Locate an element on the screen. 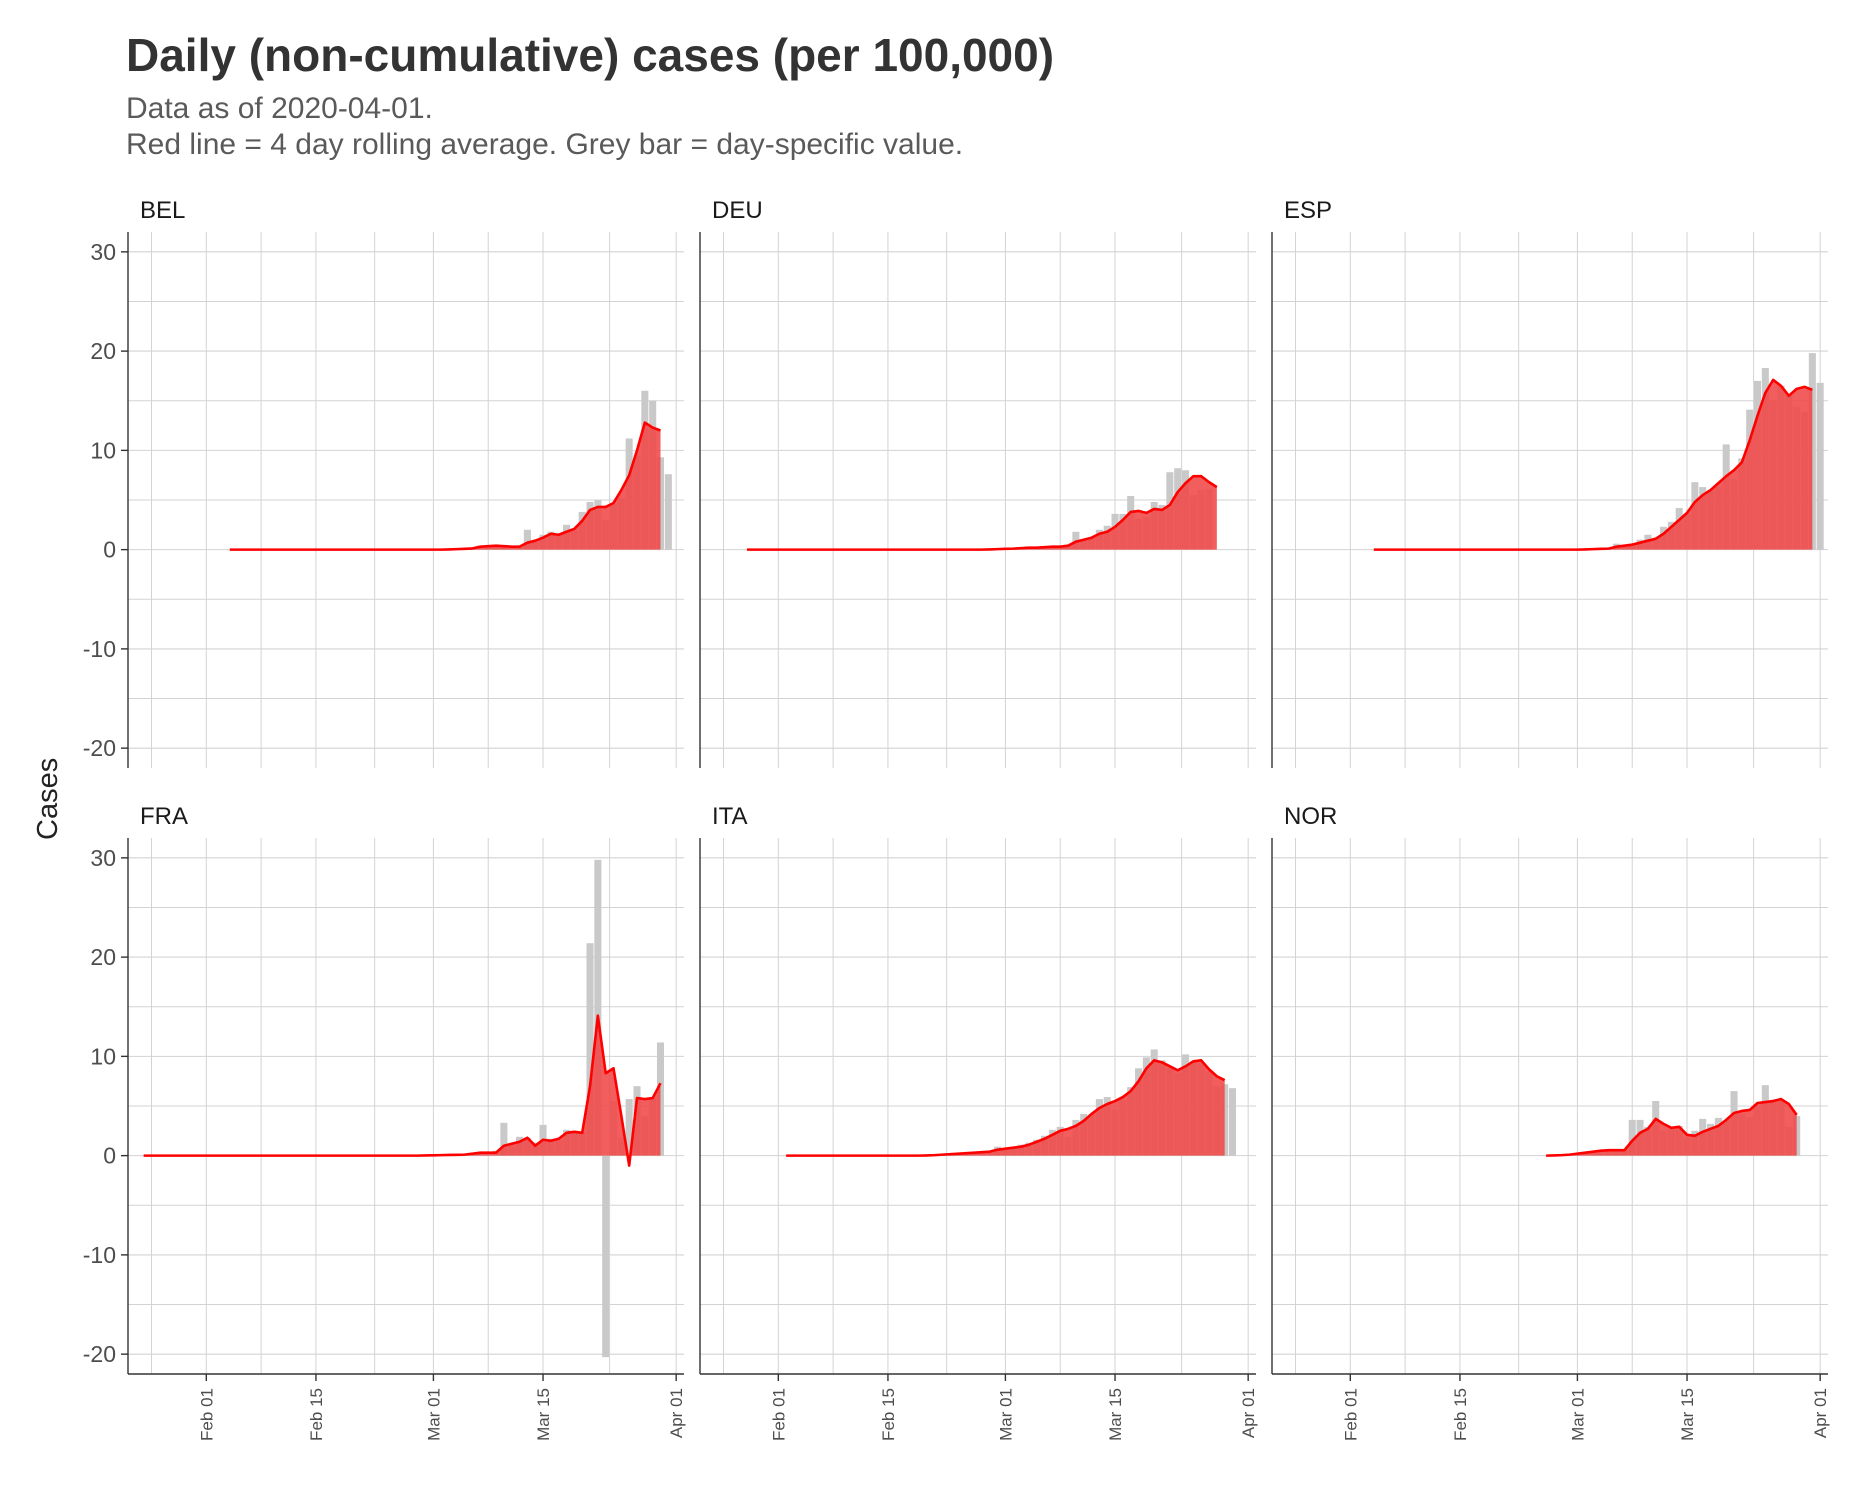 This screenshot has height=1509, width=1850. facet-panel-esp: ESP is located at coordinates (1549, 482).